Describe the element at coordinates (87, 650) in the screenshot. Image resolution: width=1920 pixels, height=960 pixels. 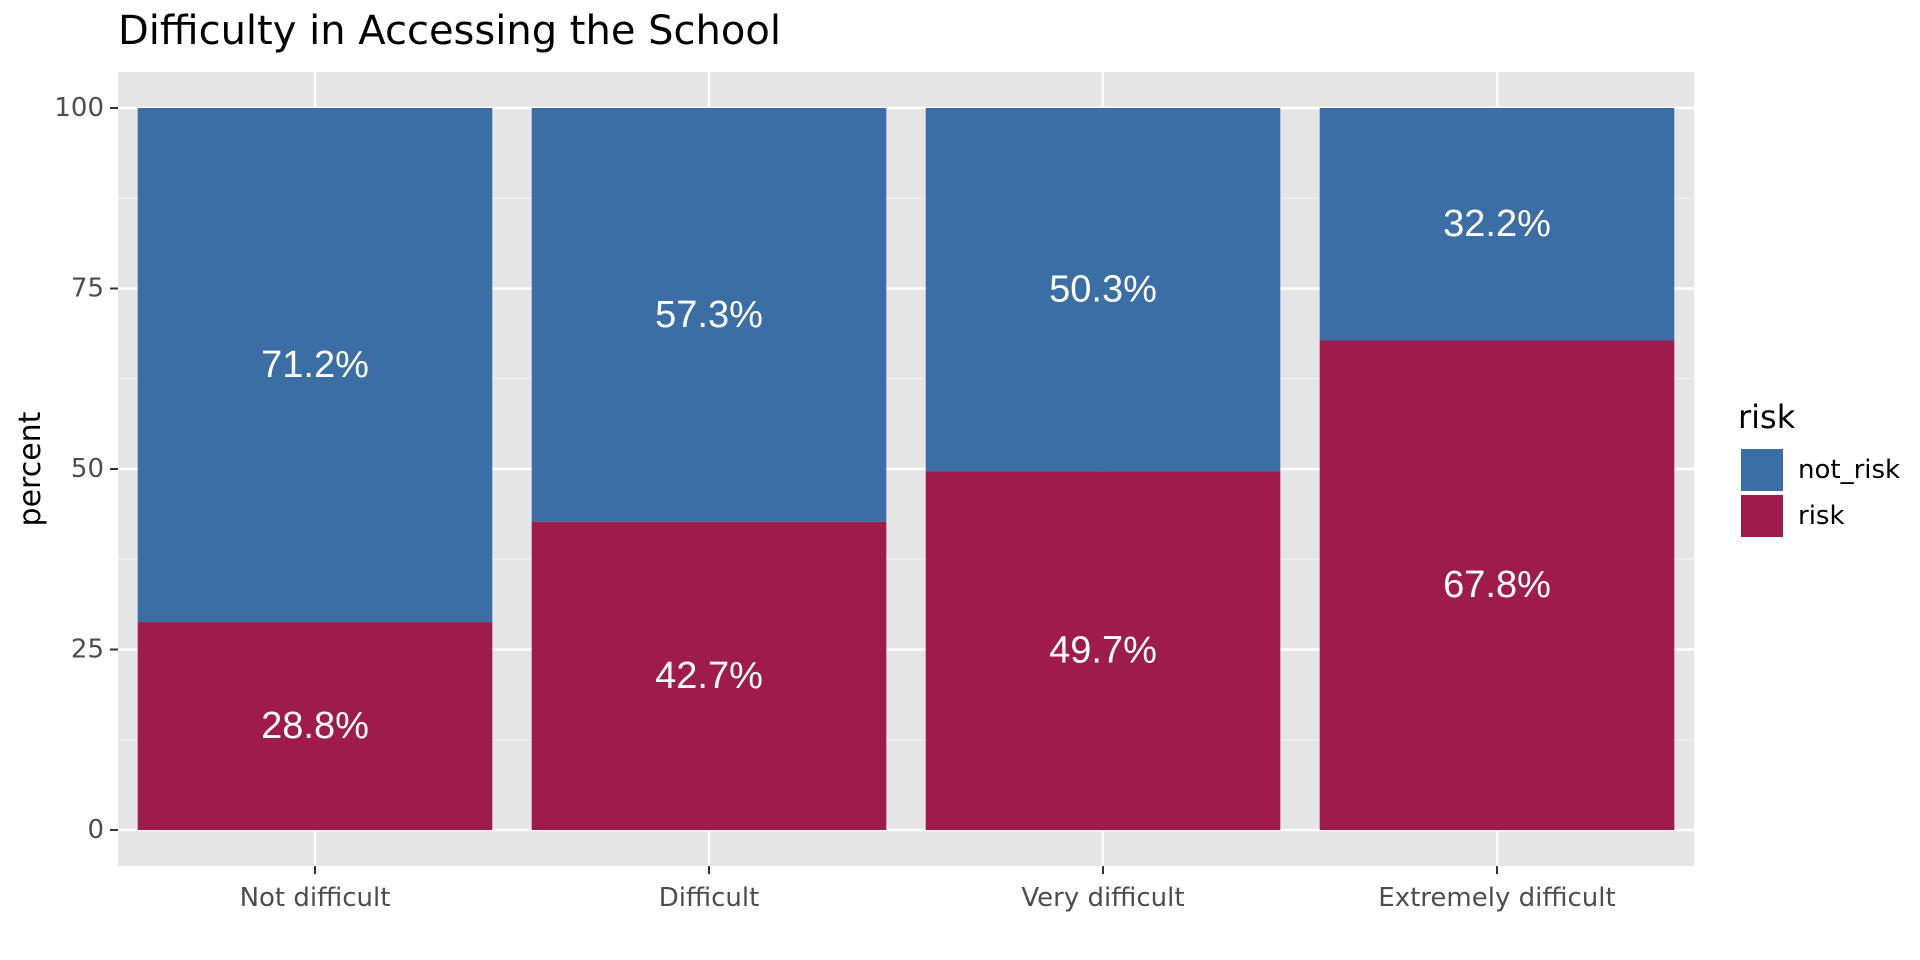
I see `y-tick-label: 25` at that location.